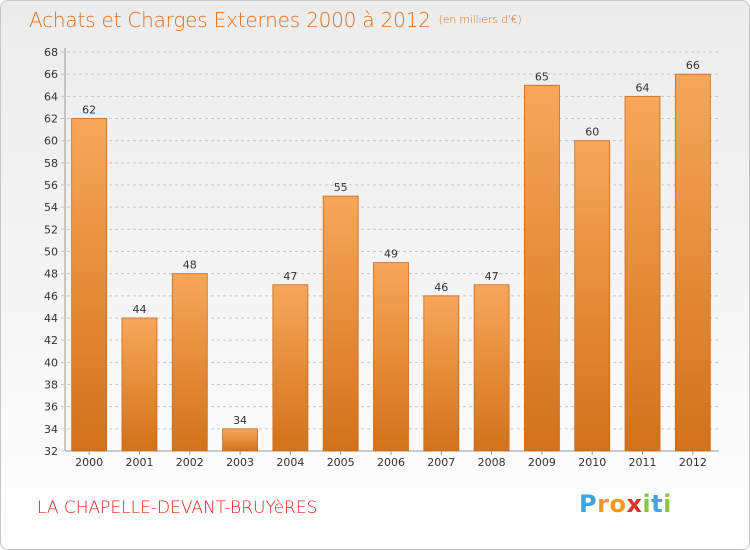 This screenshot has height=550, width=750. Describe the element at coordinates (190, 462) in the screenshot. I see `x-tick-label: 2002` at that location.